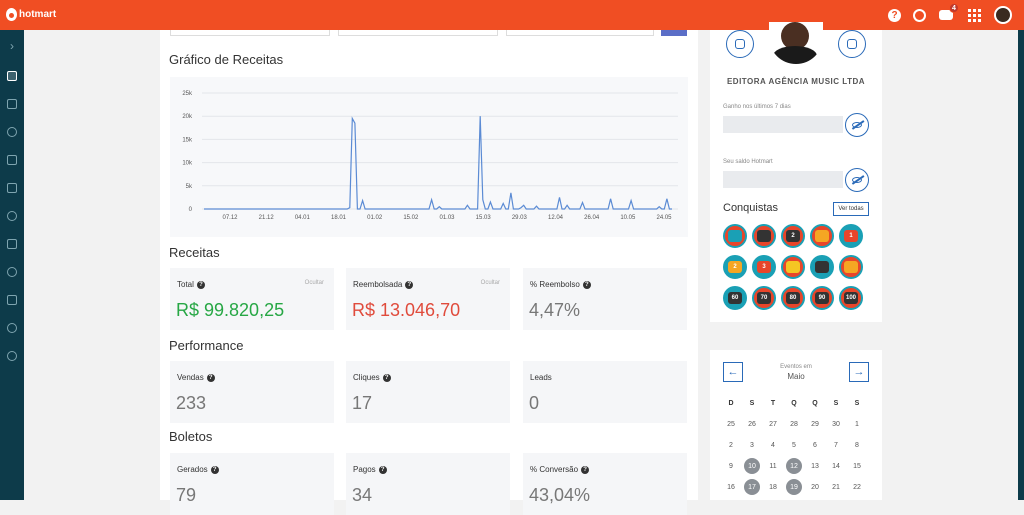  I want to click on pct-reembolso-card: % Reembolso? 4,47%, so click(605, 299).